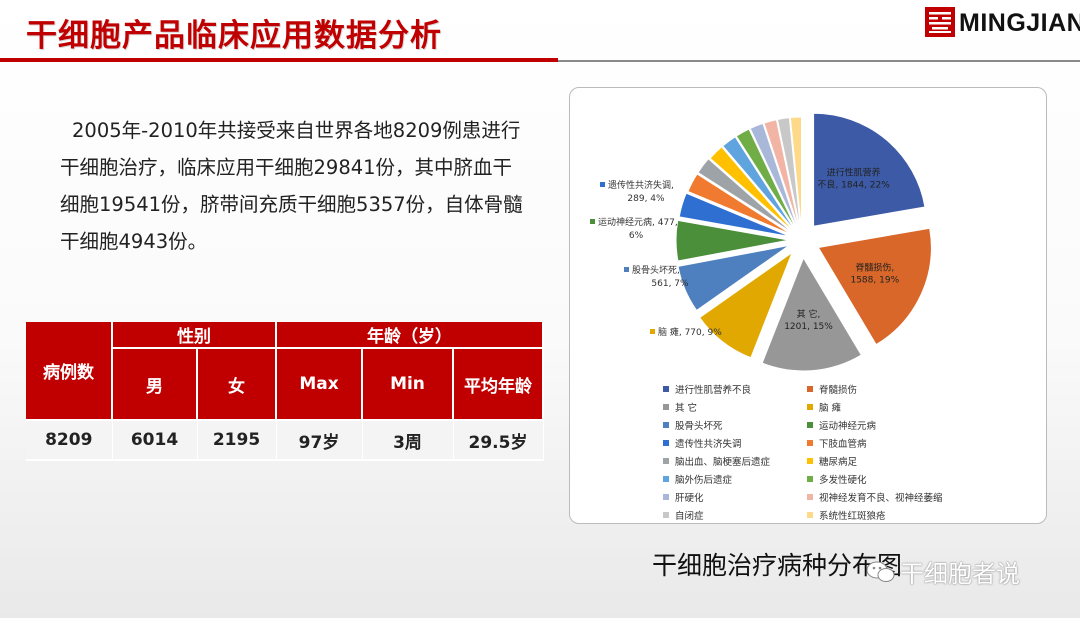 This screenshot has width=1080, height=618. Describe the element at coordinates (735, 497) in the screenshot. I see `legend-item: 肝硬化` at that location.